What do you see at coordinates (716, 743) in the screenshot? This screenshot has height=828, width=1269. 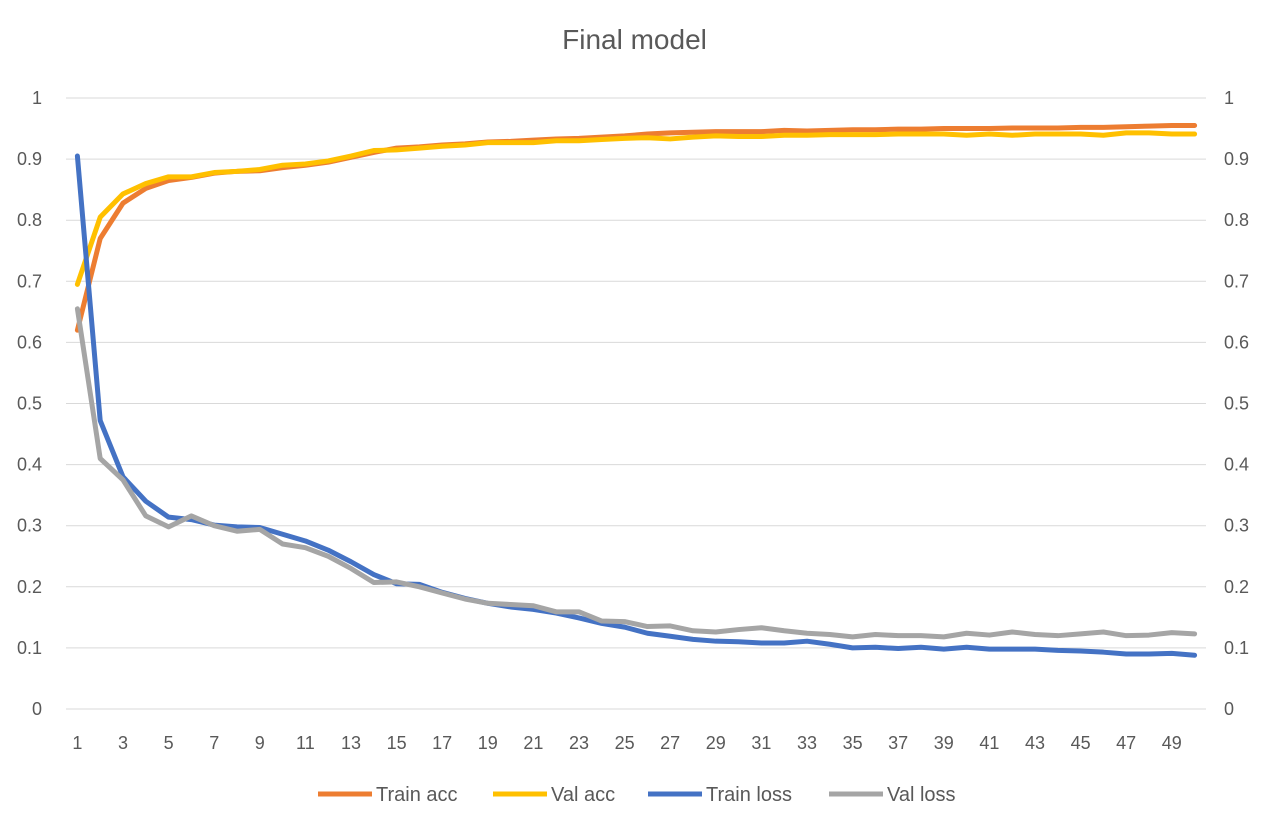 I see `x-tick-label: 29` at bounding box center [716, 743].